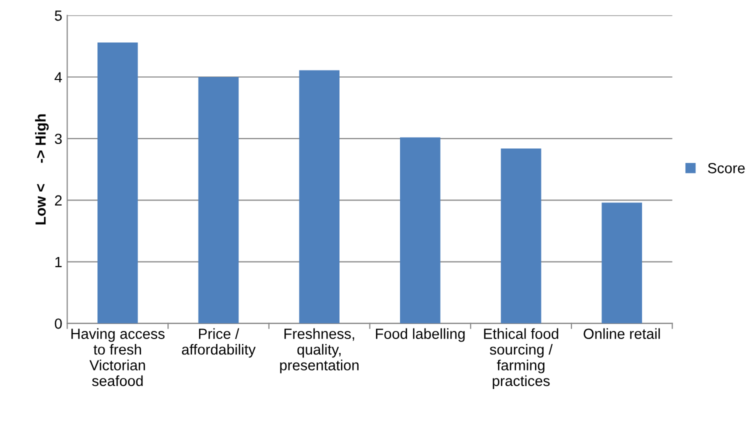 Image resolution: width=747 pixels, height=440 pixels. I want to click on y-tick-label: 5, so click(58, 15).